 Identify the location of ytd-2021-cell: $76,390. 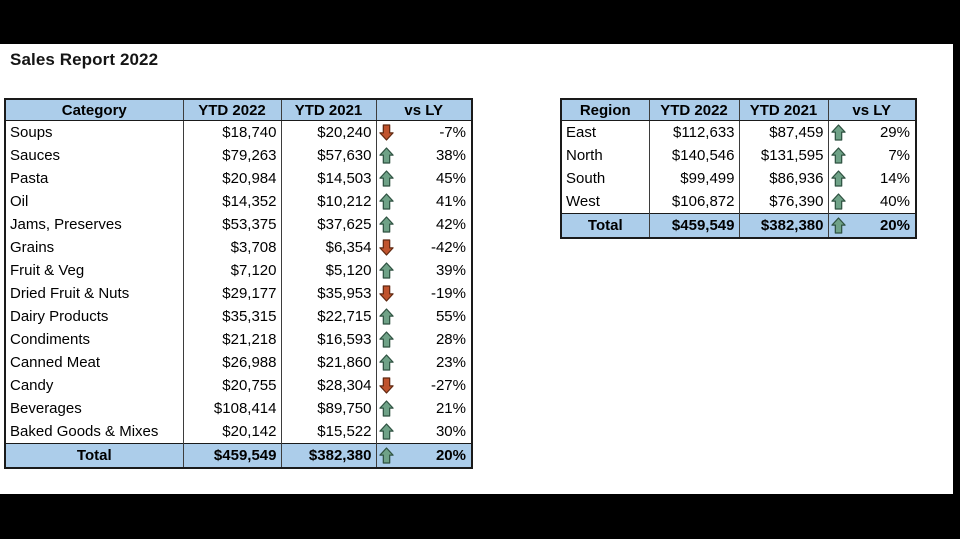
(783, 202).